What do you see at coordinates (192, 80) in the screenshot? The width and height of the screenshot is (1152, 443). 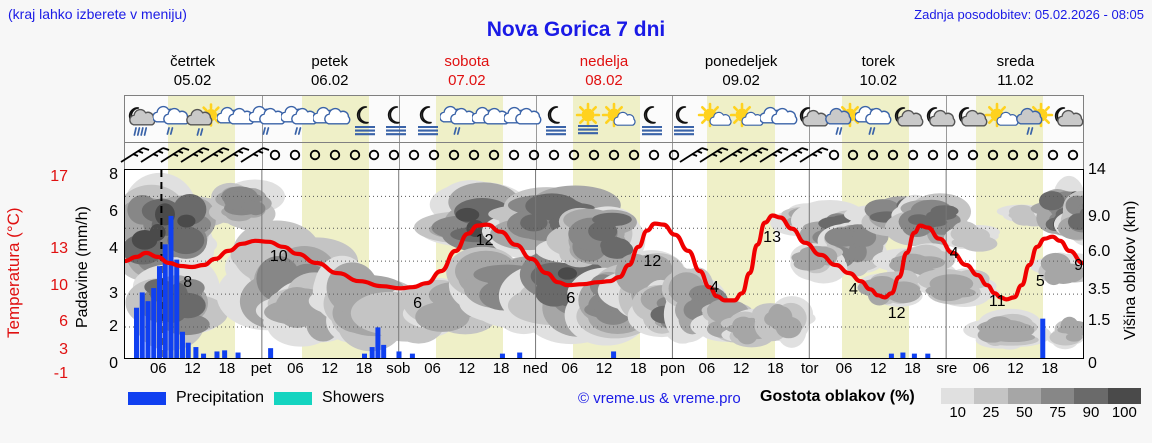 I see `day-date: 05.02` at bounding box center [192, 80].